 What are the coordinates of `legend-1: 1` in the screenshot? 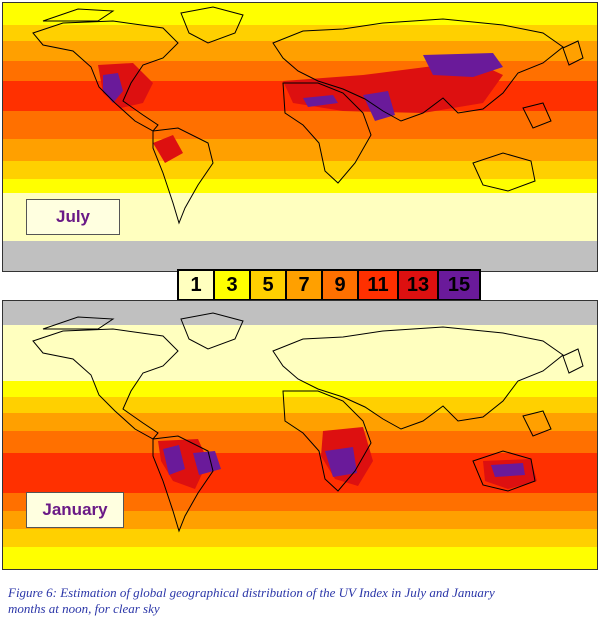 It's located at (197, 285).